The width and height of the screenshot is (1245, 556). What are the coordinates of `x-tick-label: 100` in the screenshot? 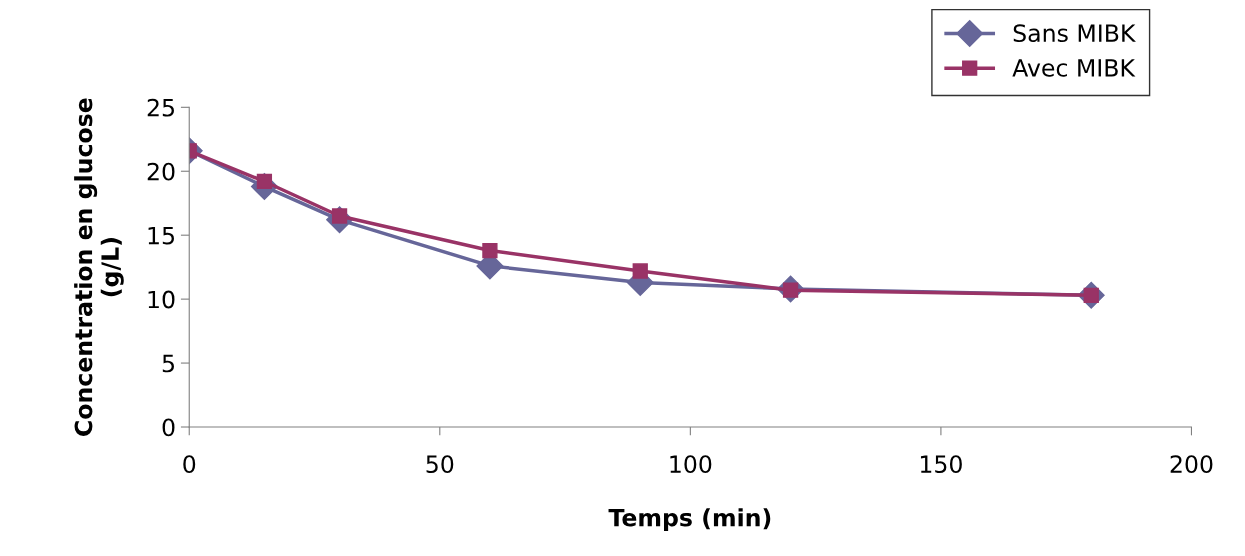 It's located at (691, 464).